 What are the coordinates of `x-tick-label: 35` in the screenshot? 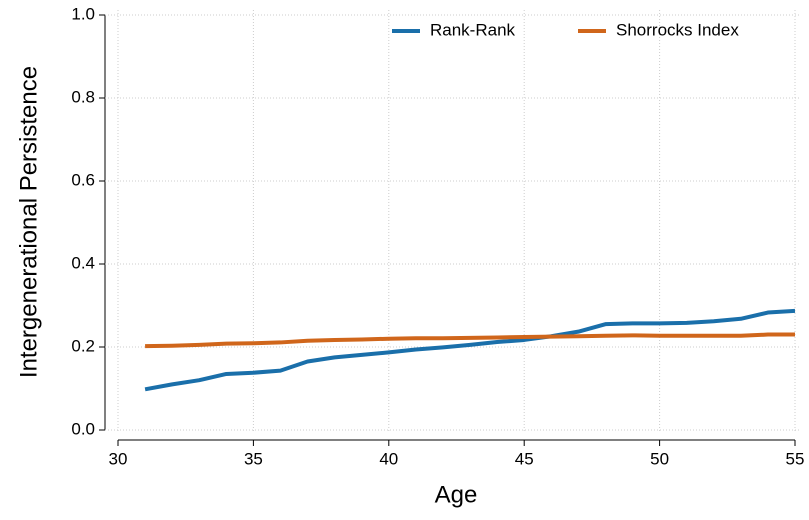 It's located at (253, 458).